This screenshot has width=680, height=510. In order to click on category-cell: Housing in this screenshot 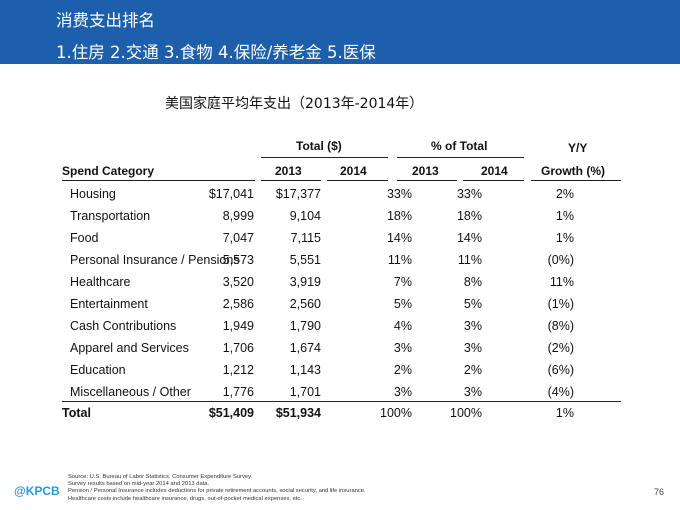, I will do `click(93, 194)`.